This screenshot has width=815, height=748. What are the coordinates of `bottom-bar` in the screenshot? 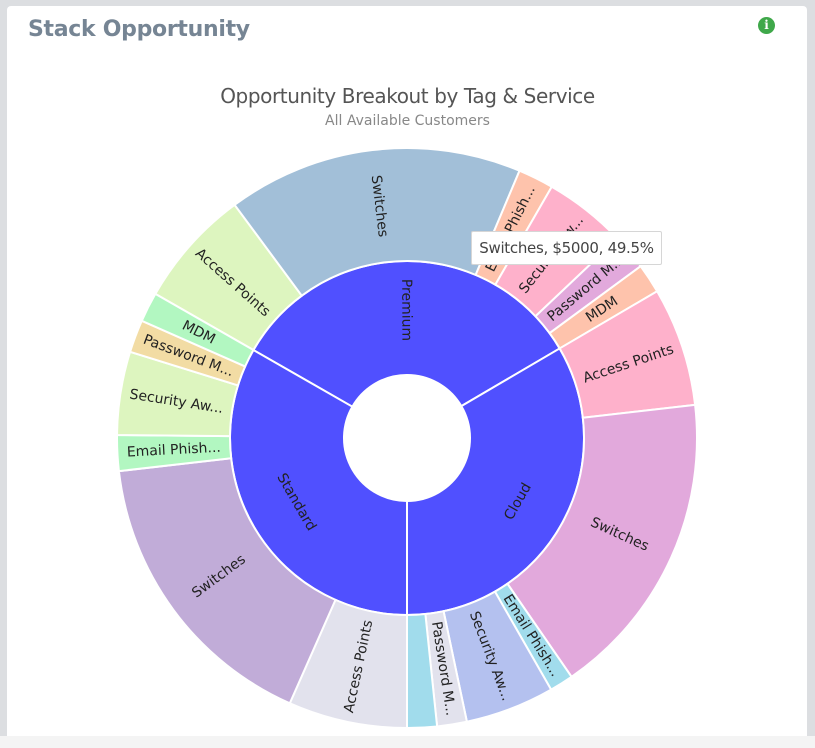 It's located at (407, 742).